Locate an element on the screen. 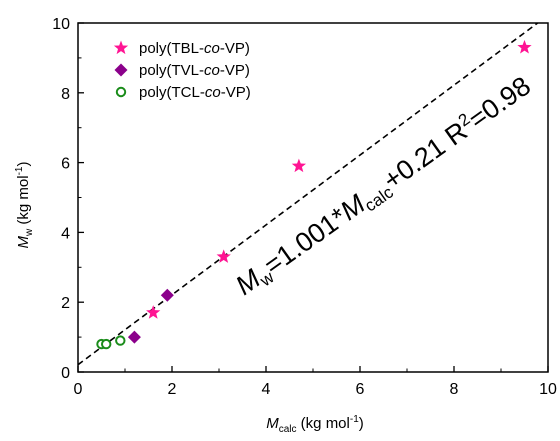 This screenshot has height=441, width=560. legend-label-tvl: poly(TVL-co-VP) is located at coordinates (194, 70).